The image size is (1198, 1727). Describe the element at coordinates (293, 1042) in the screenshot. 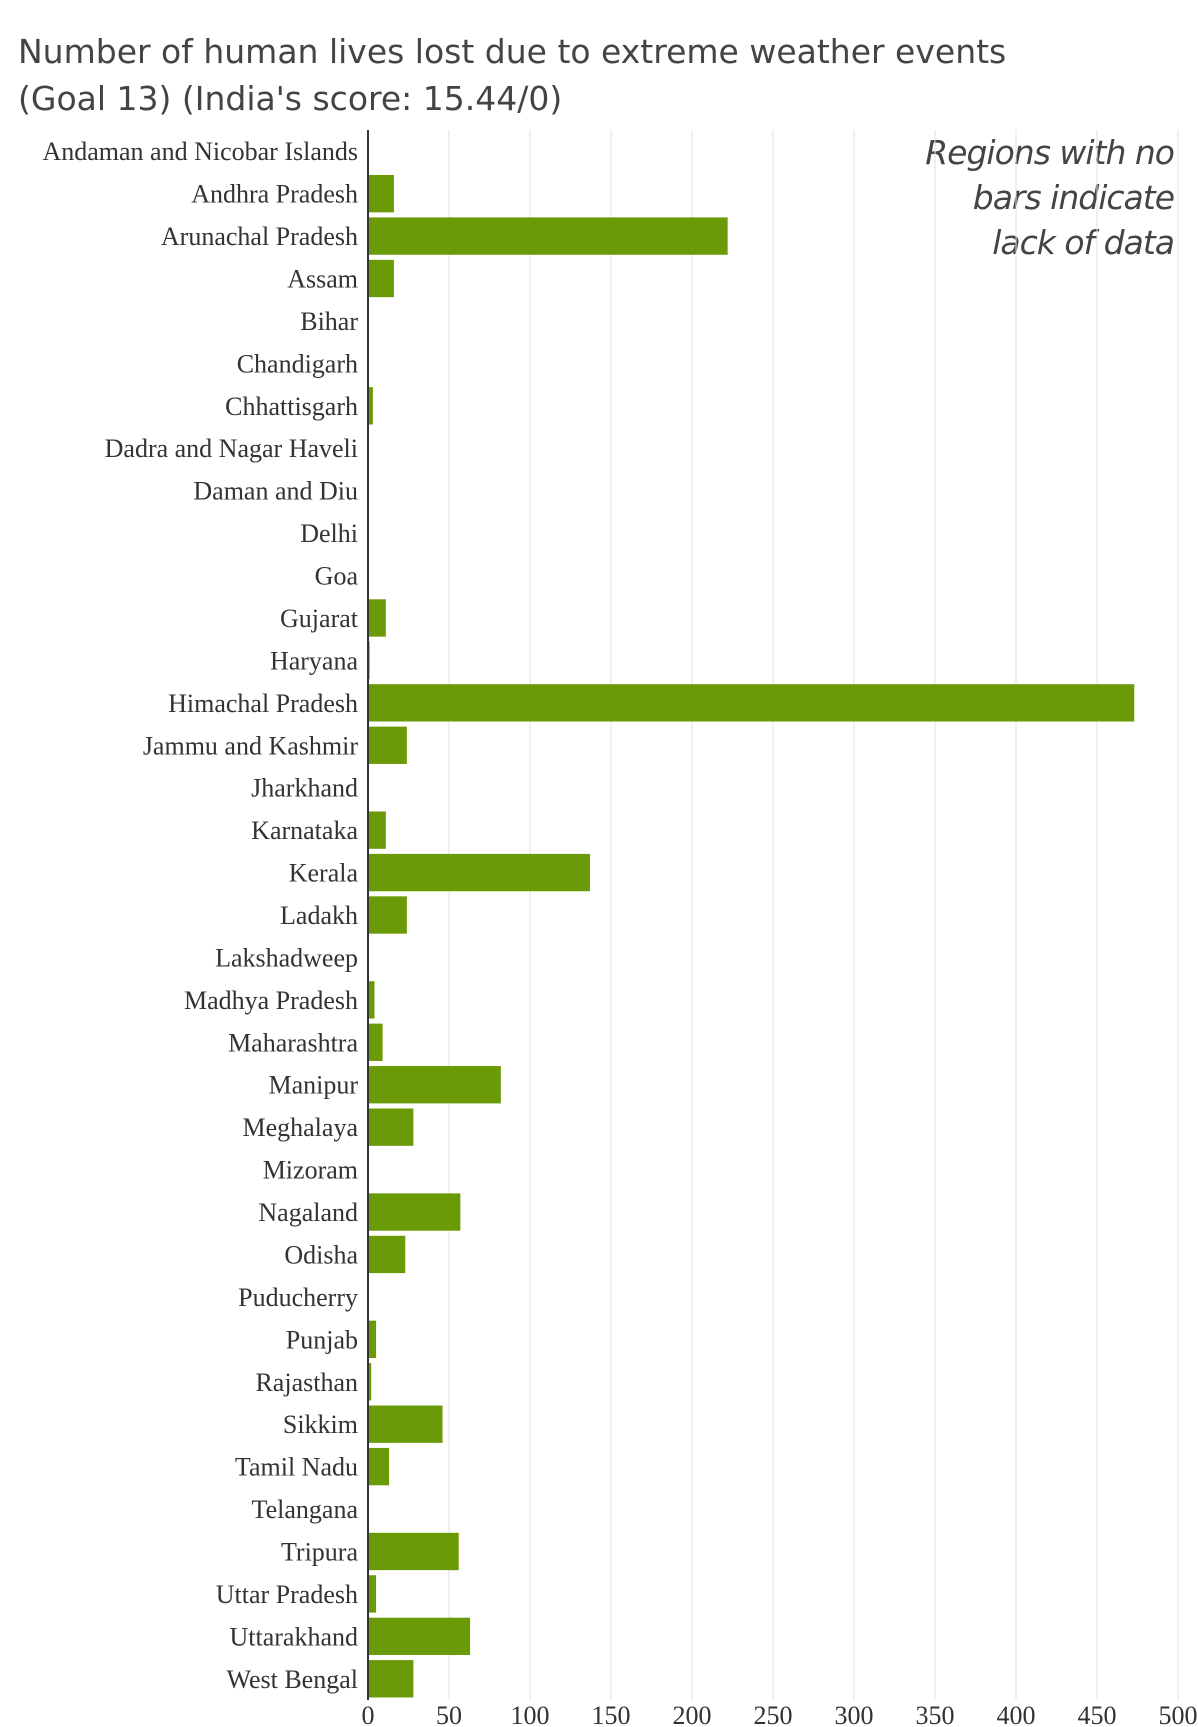

I see `category-label: Maharashtra` at that location.